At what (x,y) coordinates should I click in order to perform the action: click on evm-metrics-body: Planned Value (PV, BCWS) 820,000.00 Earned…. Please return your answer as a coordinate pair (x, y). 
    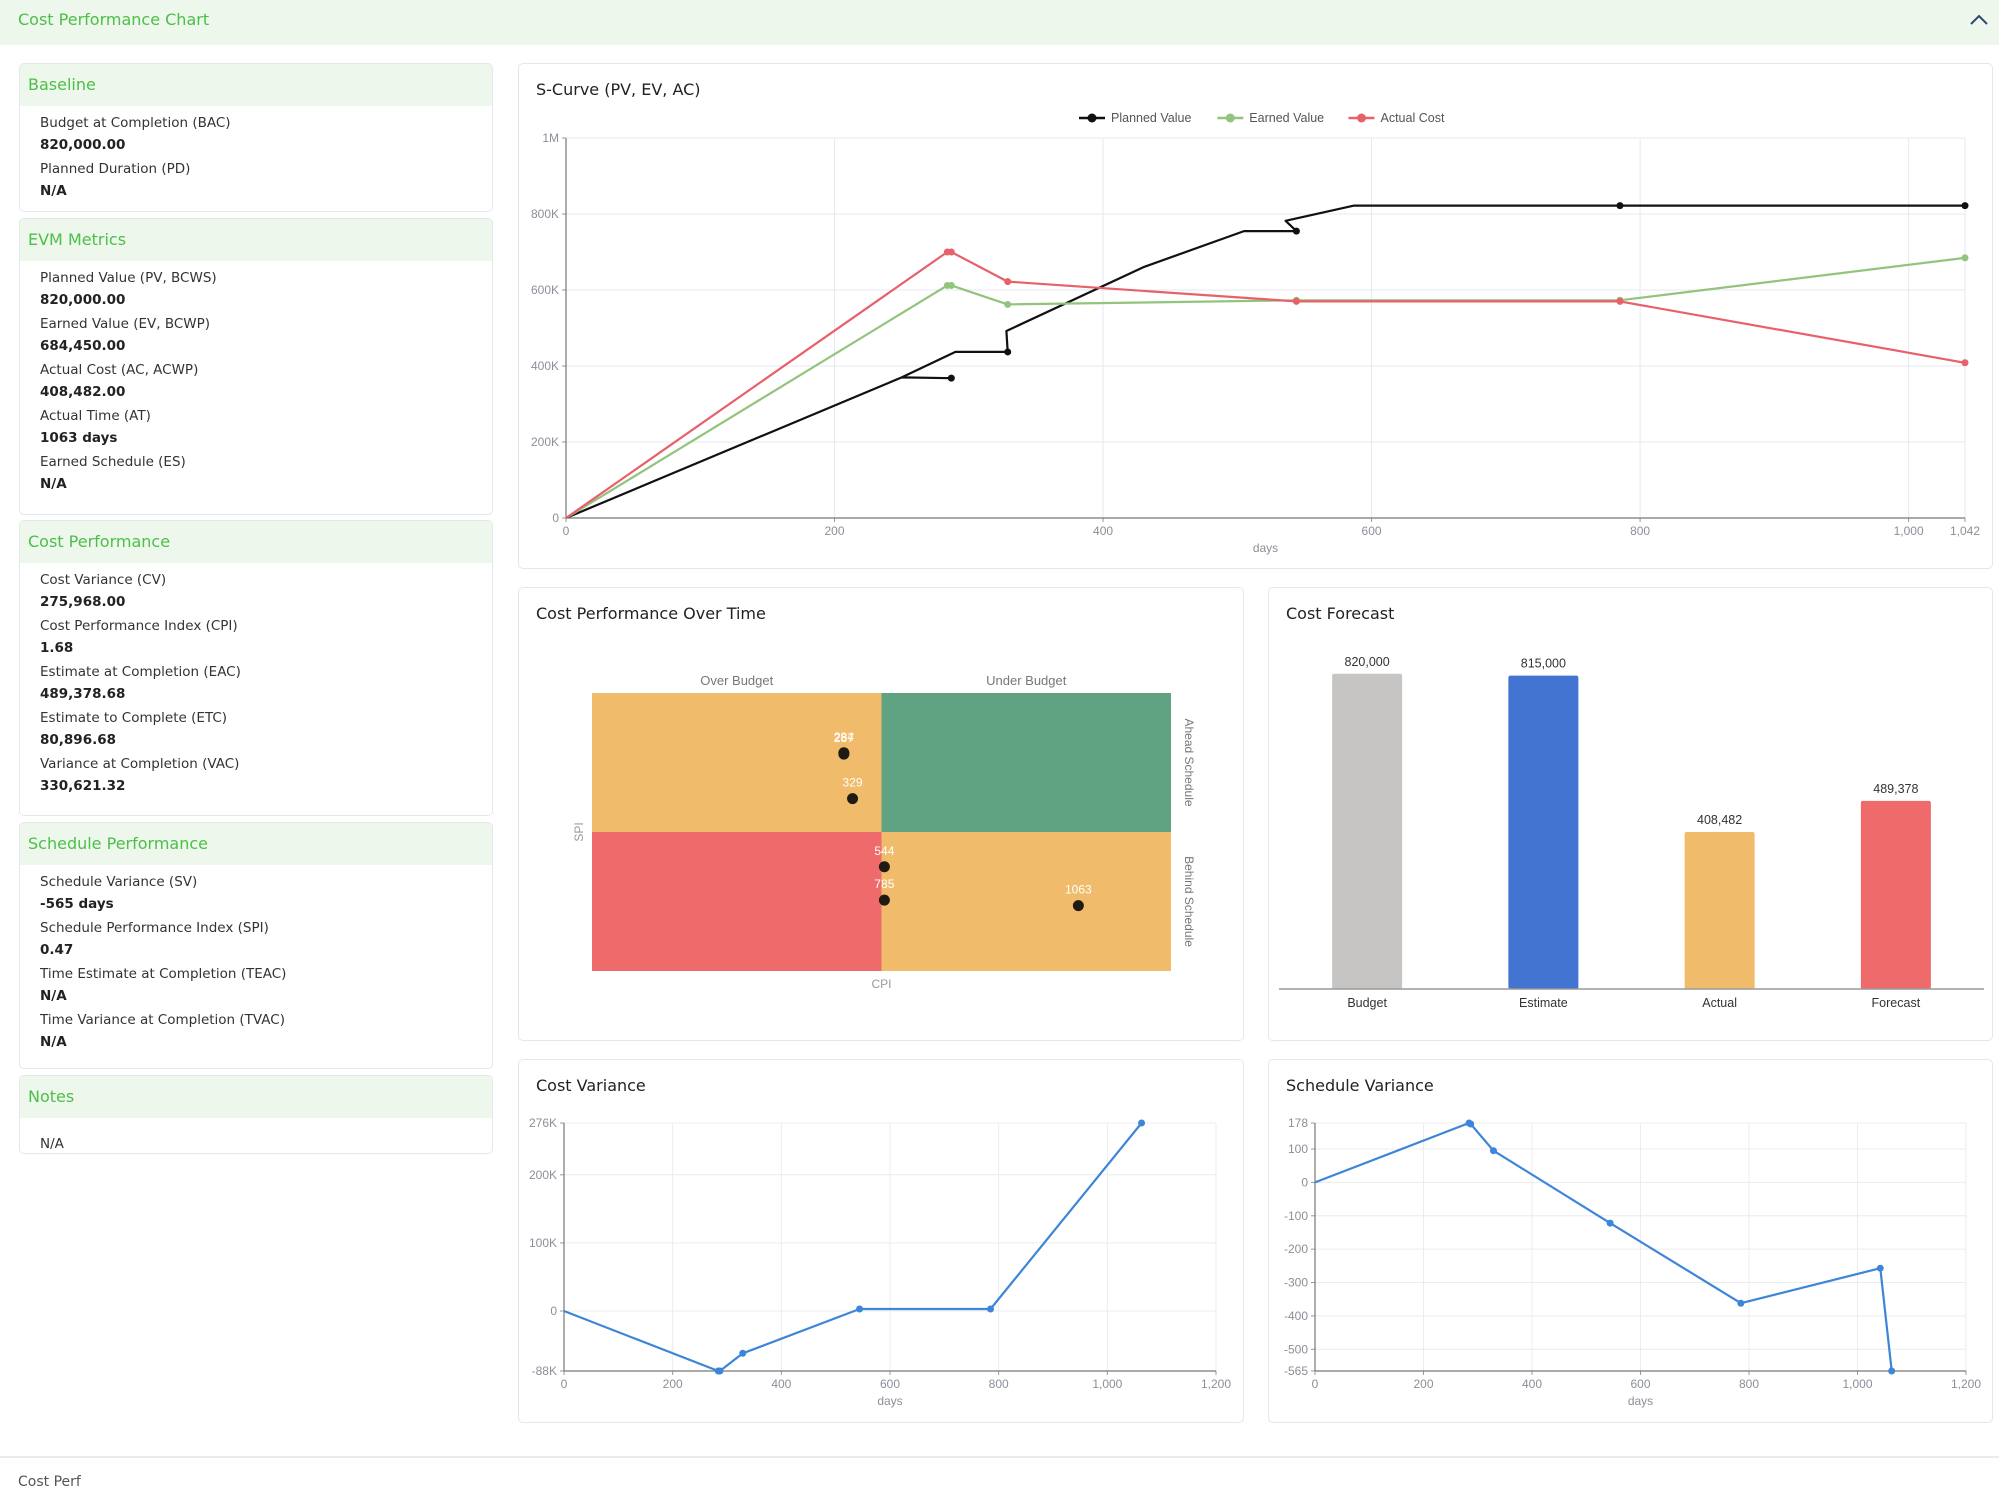
    Looking at the image, I should click on (256, 377).